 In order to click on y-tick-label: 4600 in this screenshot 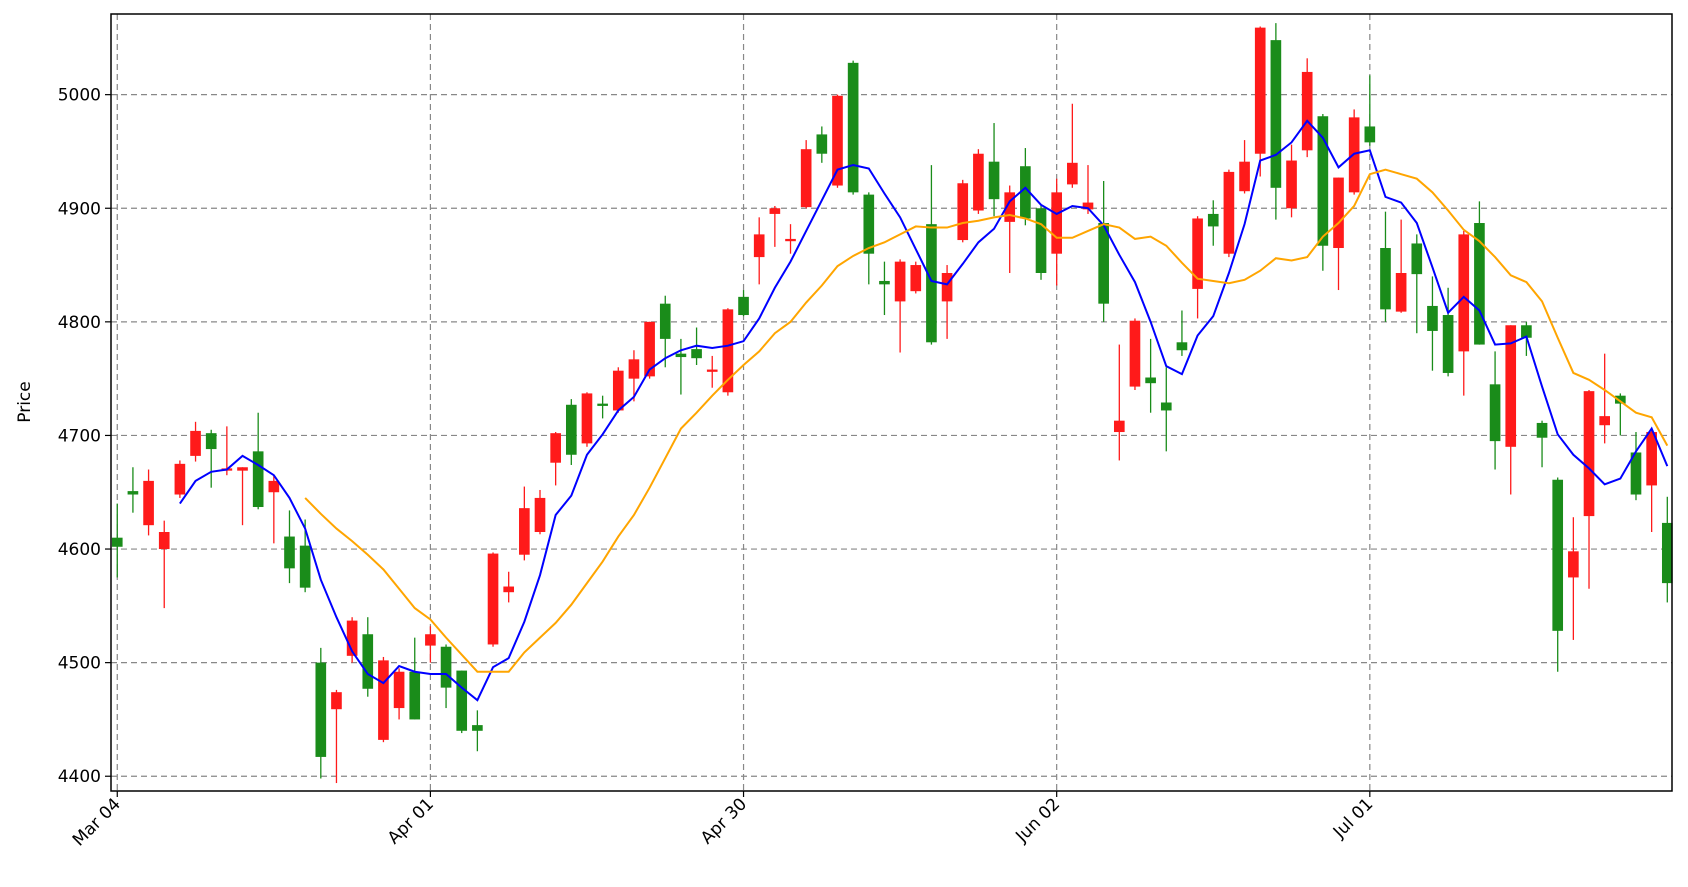, I will do `click(79, 550)`.